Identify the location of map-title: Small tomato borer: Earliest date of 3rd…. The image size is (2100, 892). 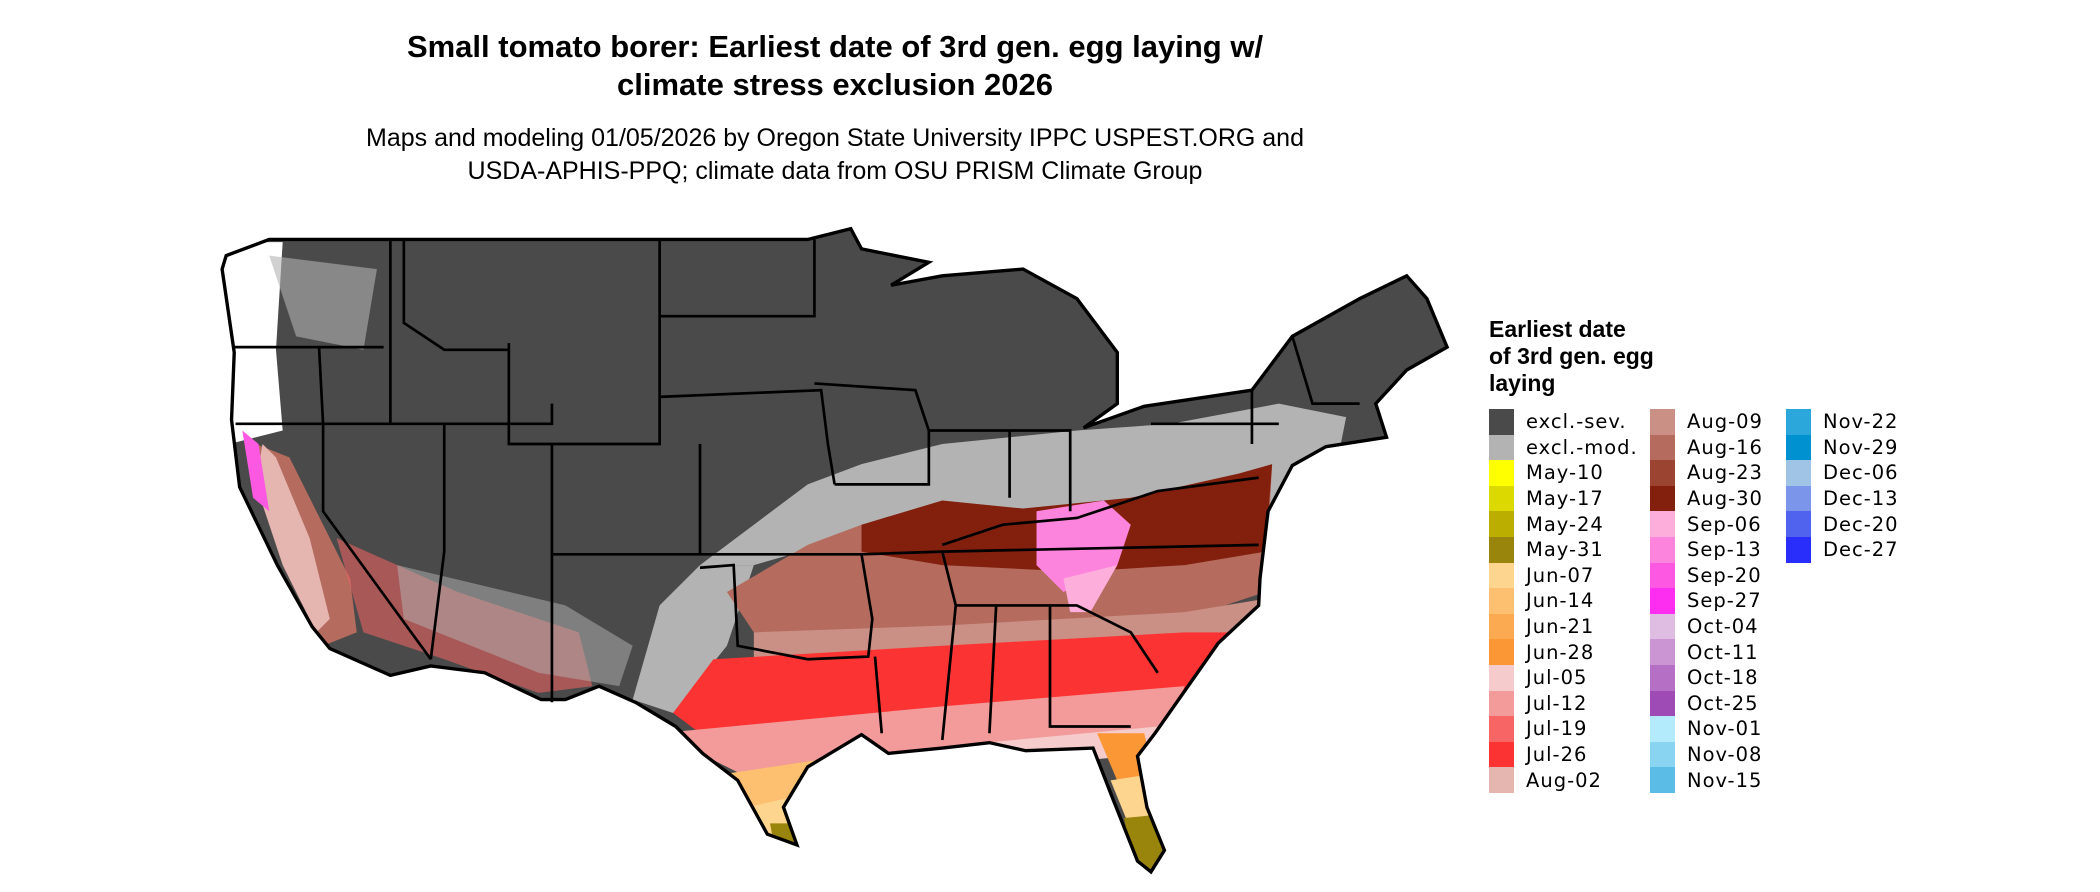
(835, 66).